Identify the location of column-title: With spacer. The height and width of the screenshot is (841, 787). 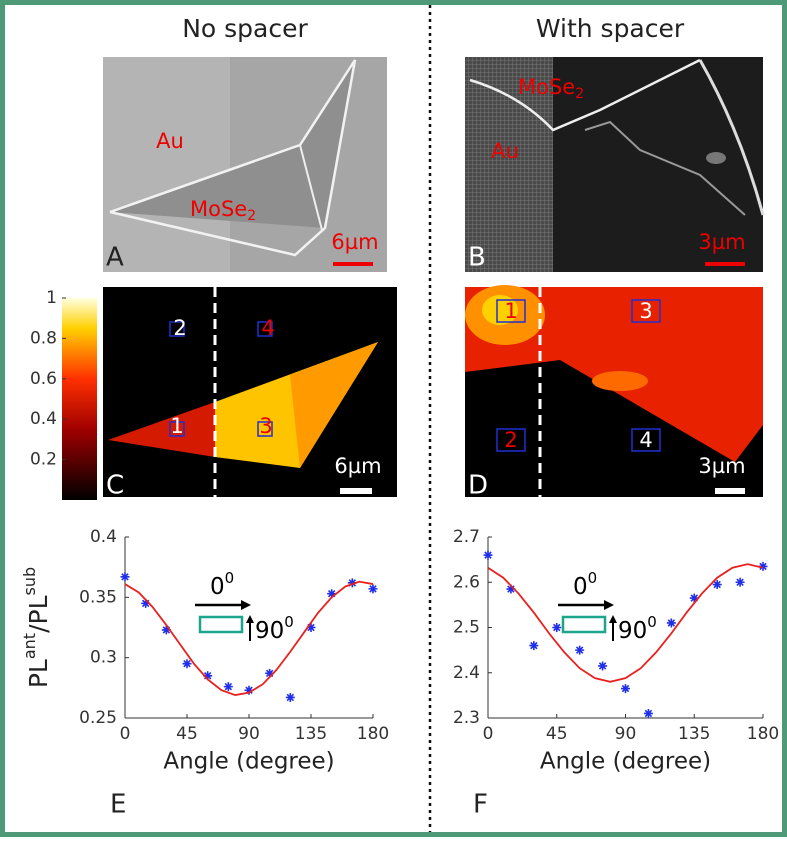
(610, 28).